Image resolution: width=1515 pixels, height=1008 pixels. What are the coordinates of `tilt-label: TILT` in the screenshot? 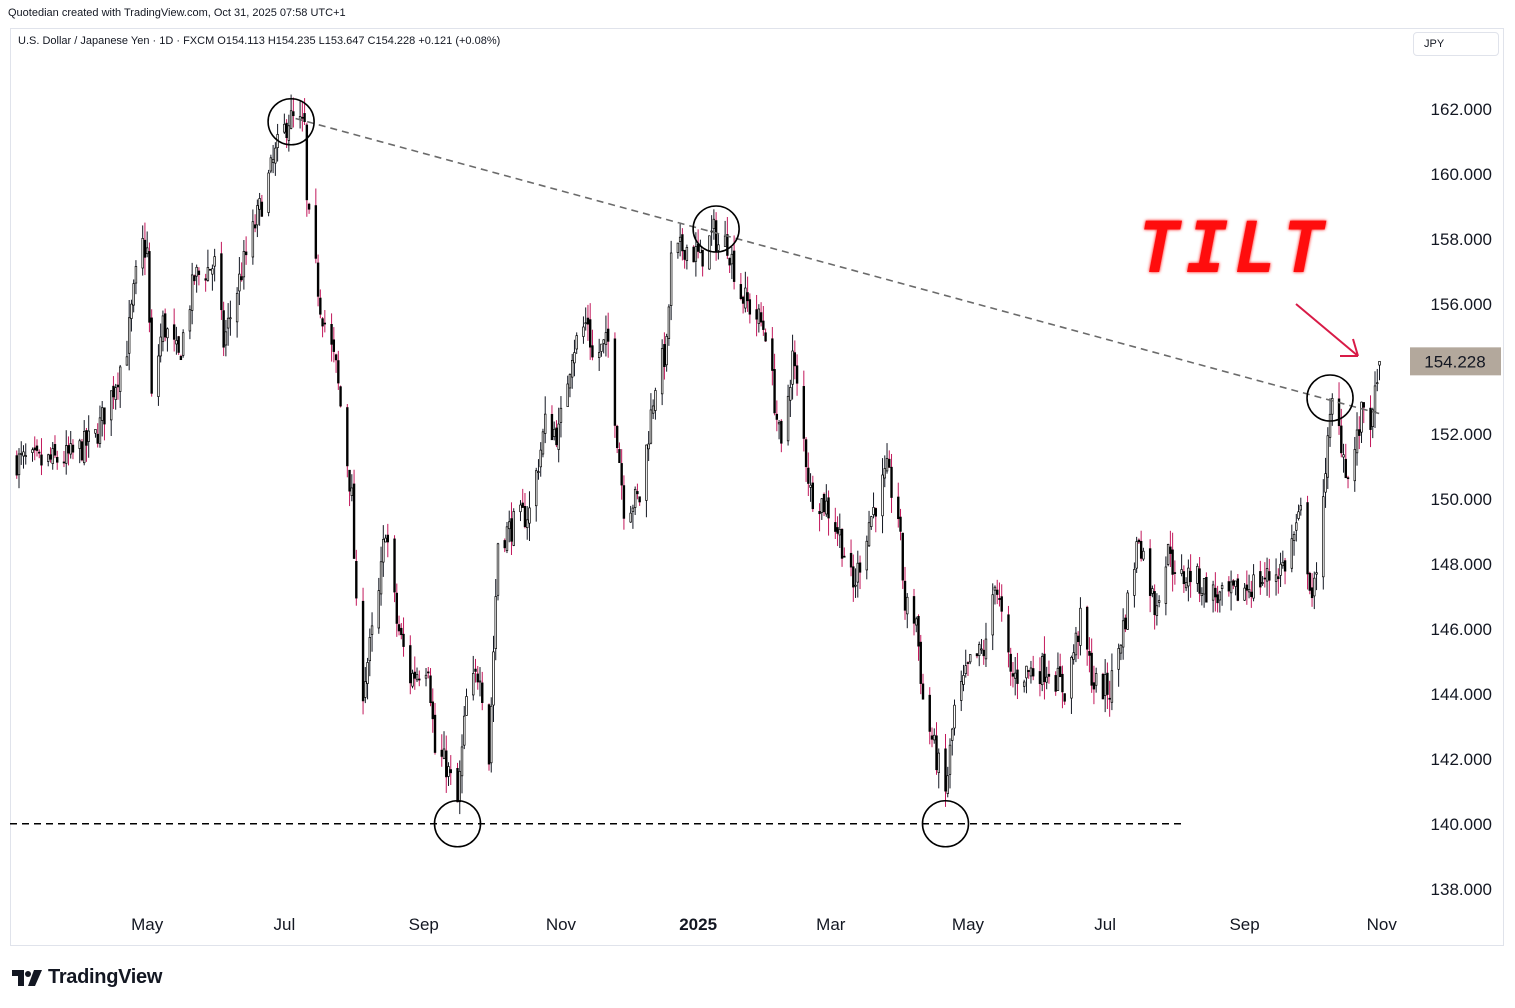 It's located at (1234, 248).